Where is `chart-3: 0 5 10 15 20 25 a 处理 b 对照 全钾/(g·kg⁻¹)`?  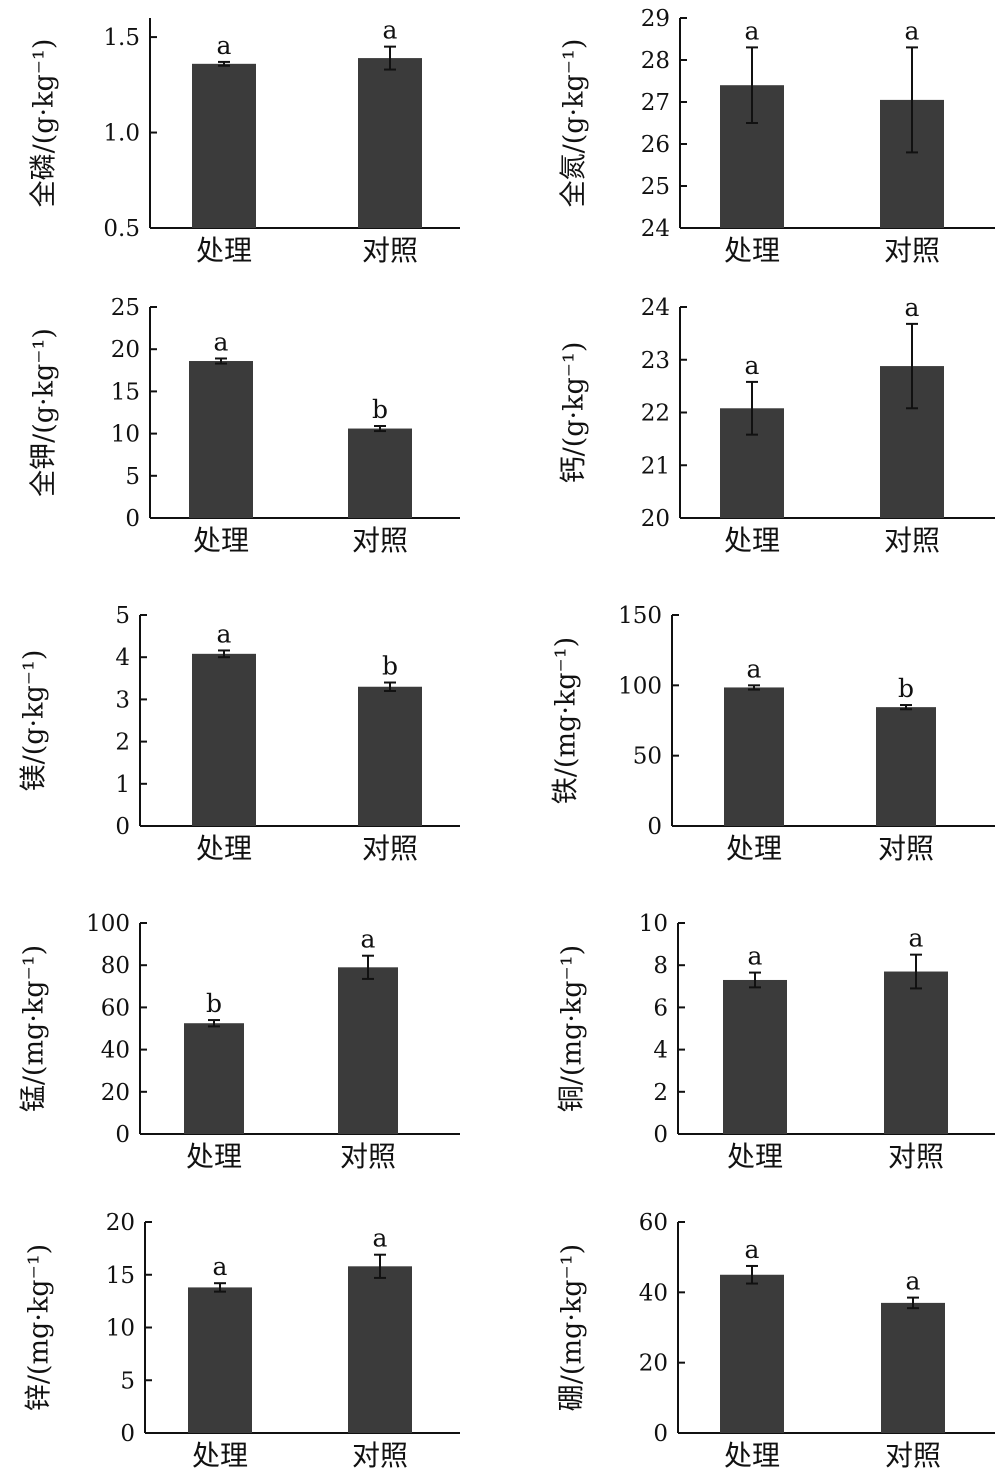 chart-3: 0 5 10 15 20 25 a 处理 b 对照 全钾/(g·kg⁻¹) is located at coordinates (244, 426).